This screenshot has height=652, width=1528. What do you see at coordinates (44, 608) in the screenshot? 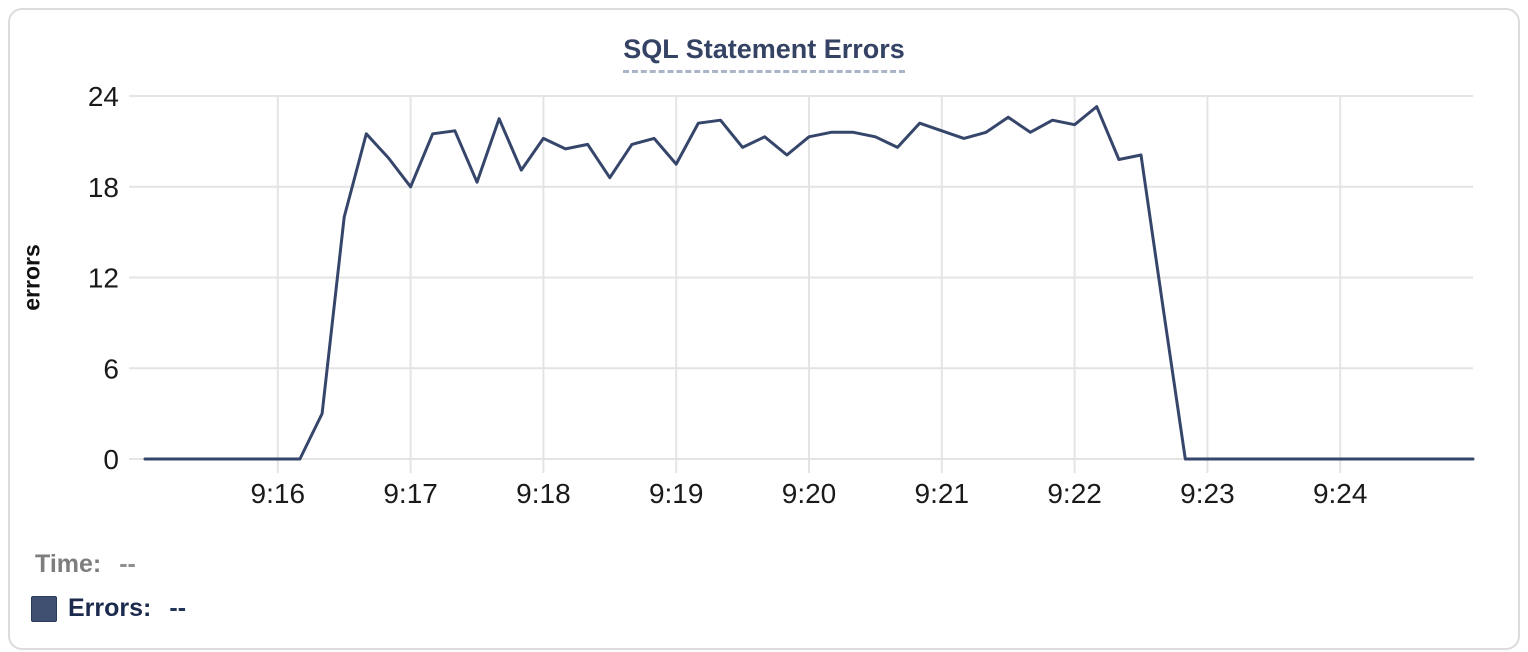
I see `errors-series-swatch` at bounding box center [44, 608].